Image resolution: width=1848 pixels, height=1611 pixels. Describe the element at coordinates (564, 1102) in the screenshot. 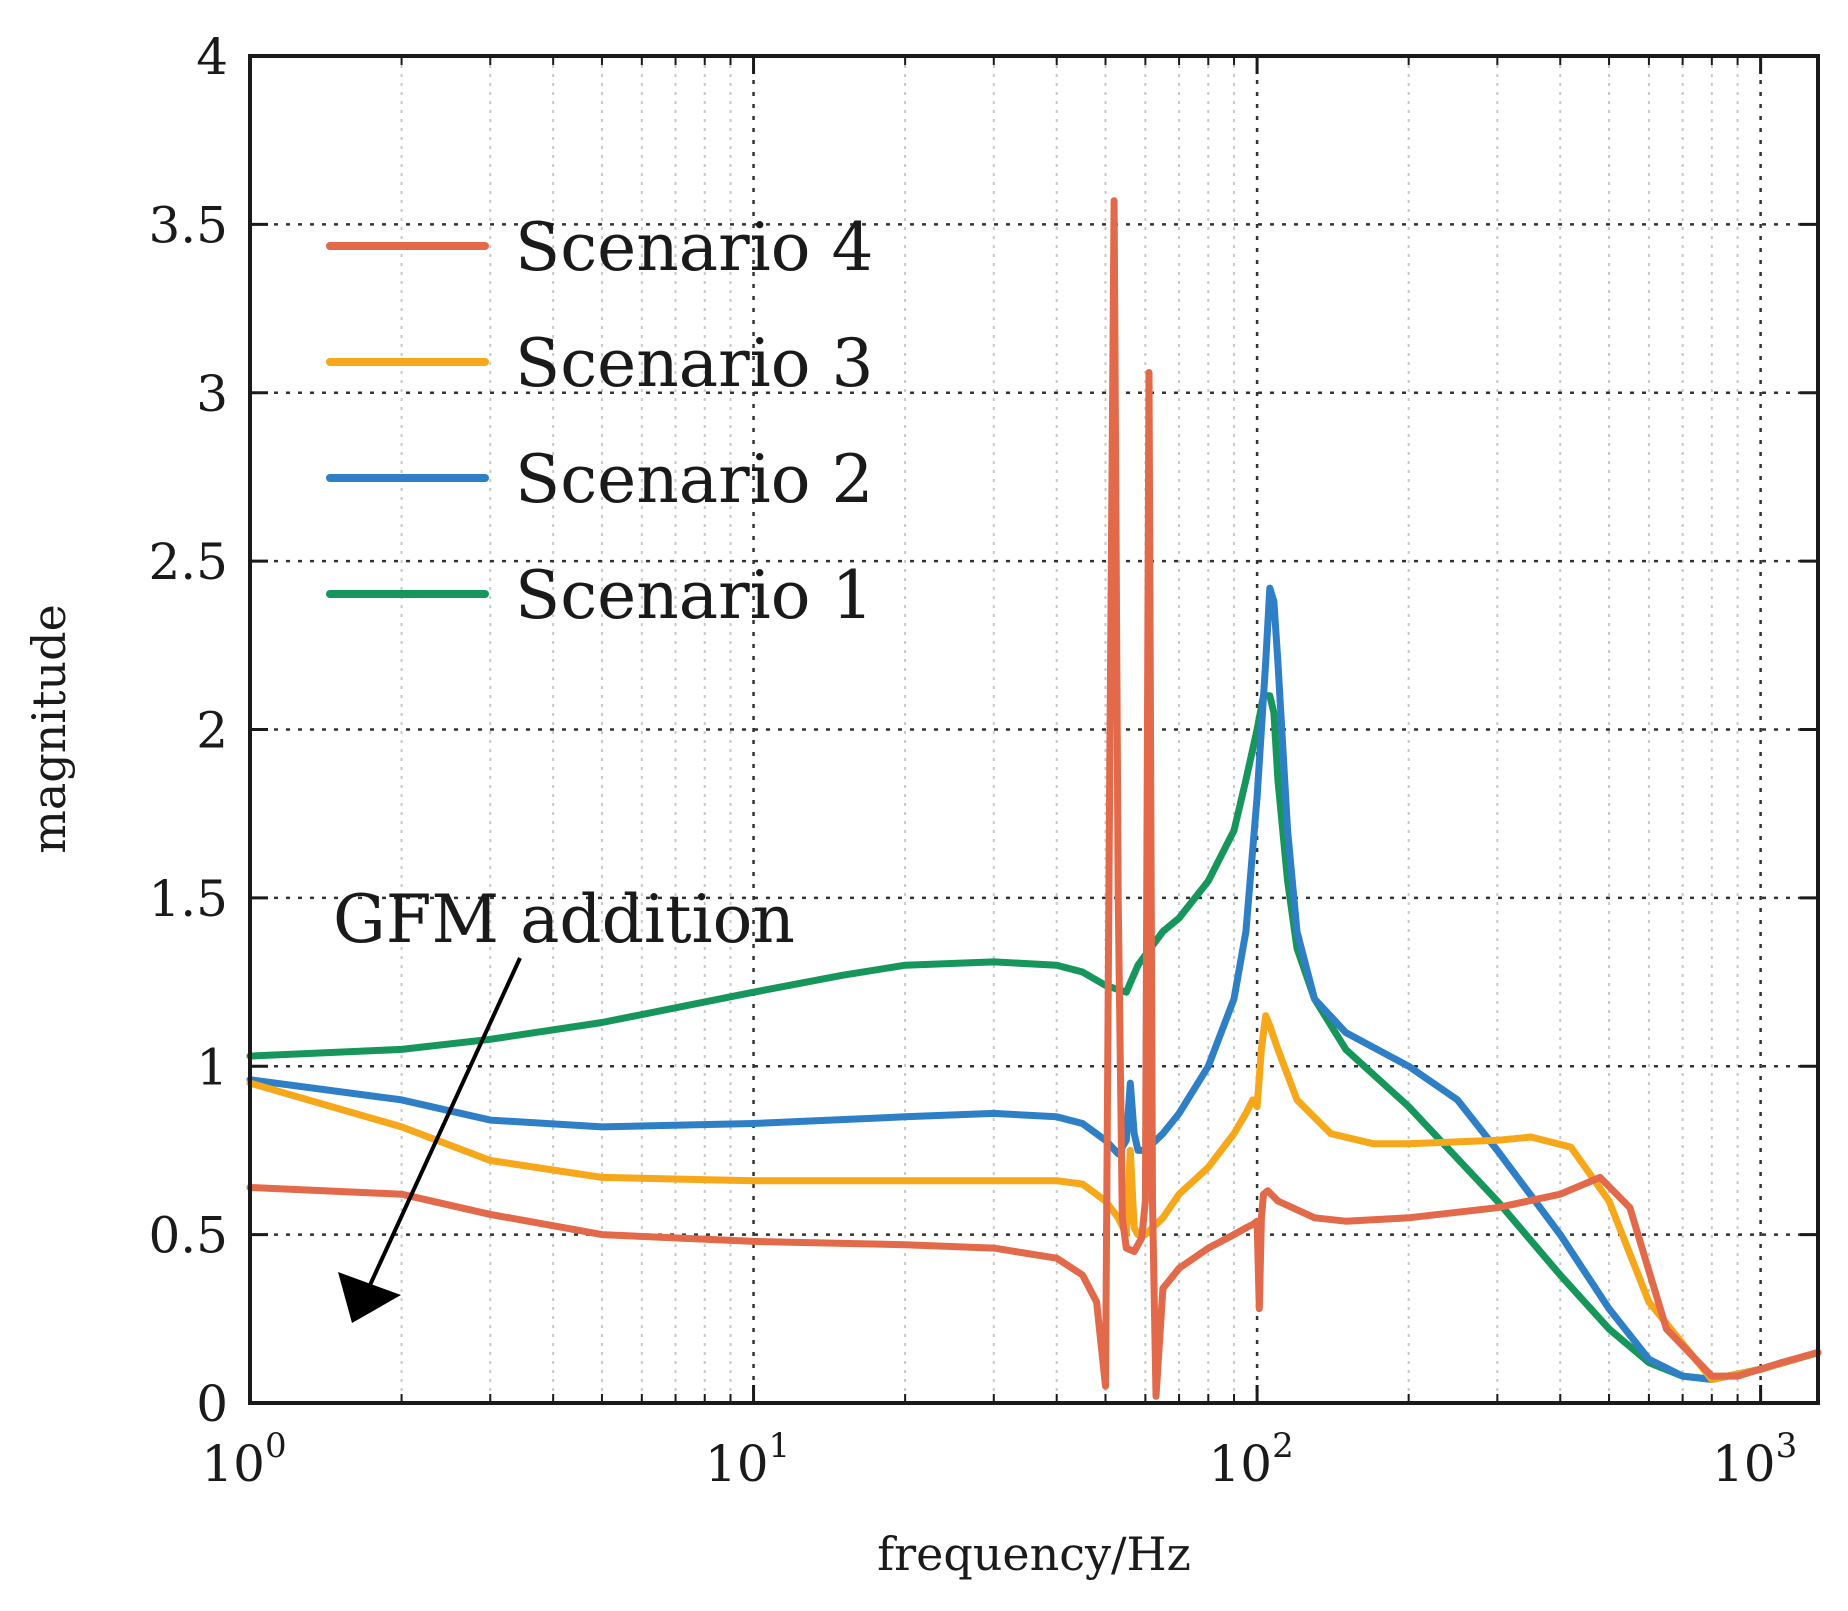

I see `gfm-annotation: GFM addition` at that location.